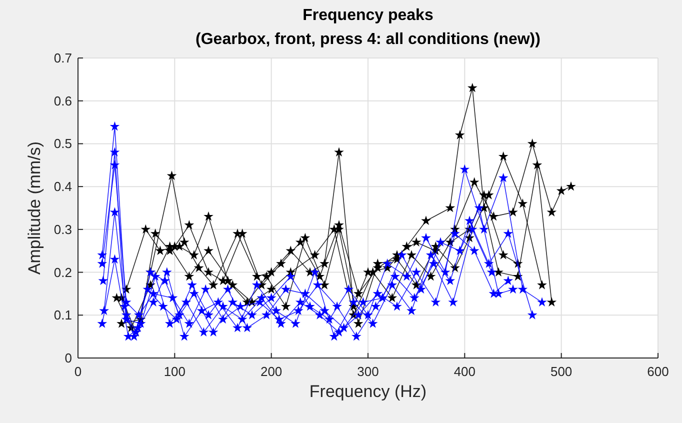 Image resolution: width=682 pixels, height=423 pixels. I want to click on y-tick-label: 0.3, so click(63, 229).